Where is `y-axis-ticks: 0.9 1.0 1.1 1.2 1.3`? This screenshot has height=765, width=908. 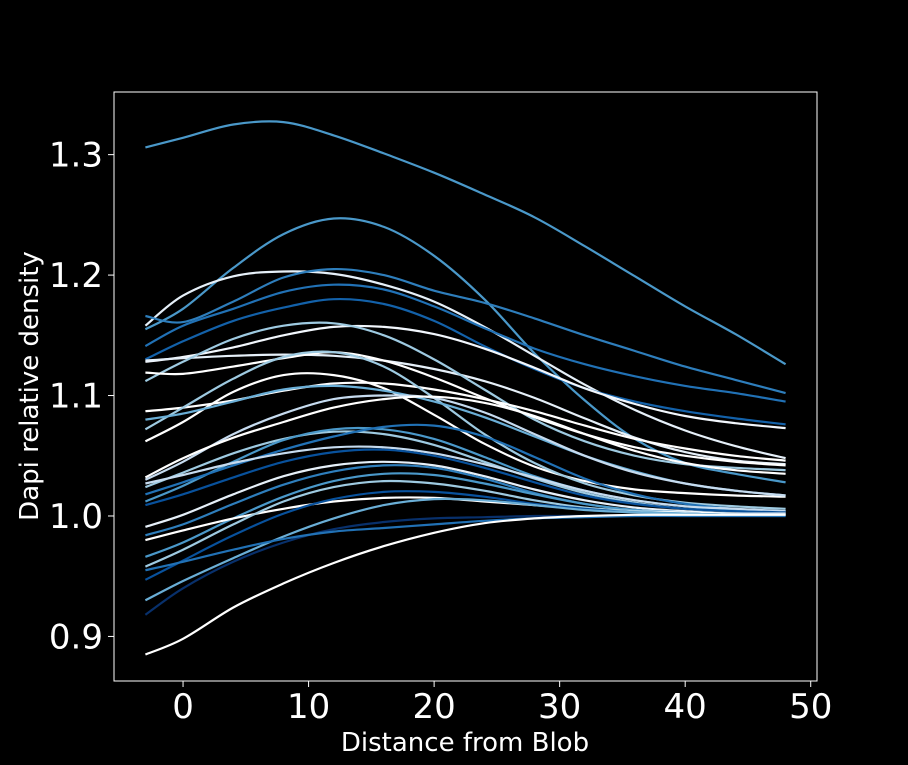 y-axis-ticks: 0.9 1.0 1.1 1.2 1.3 is located at coordinates (81, 396).